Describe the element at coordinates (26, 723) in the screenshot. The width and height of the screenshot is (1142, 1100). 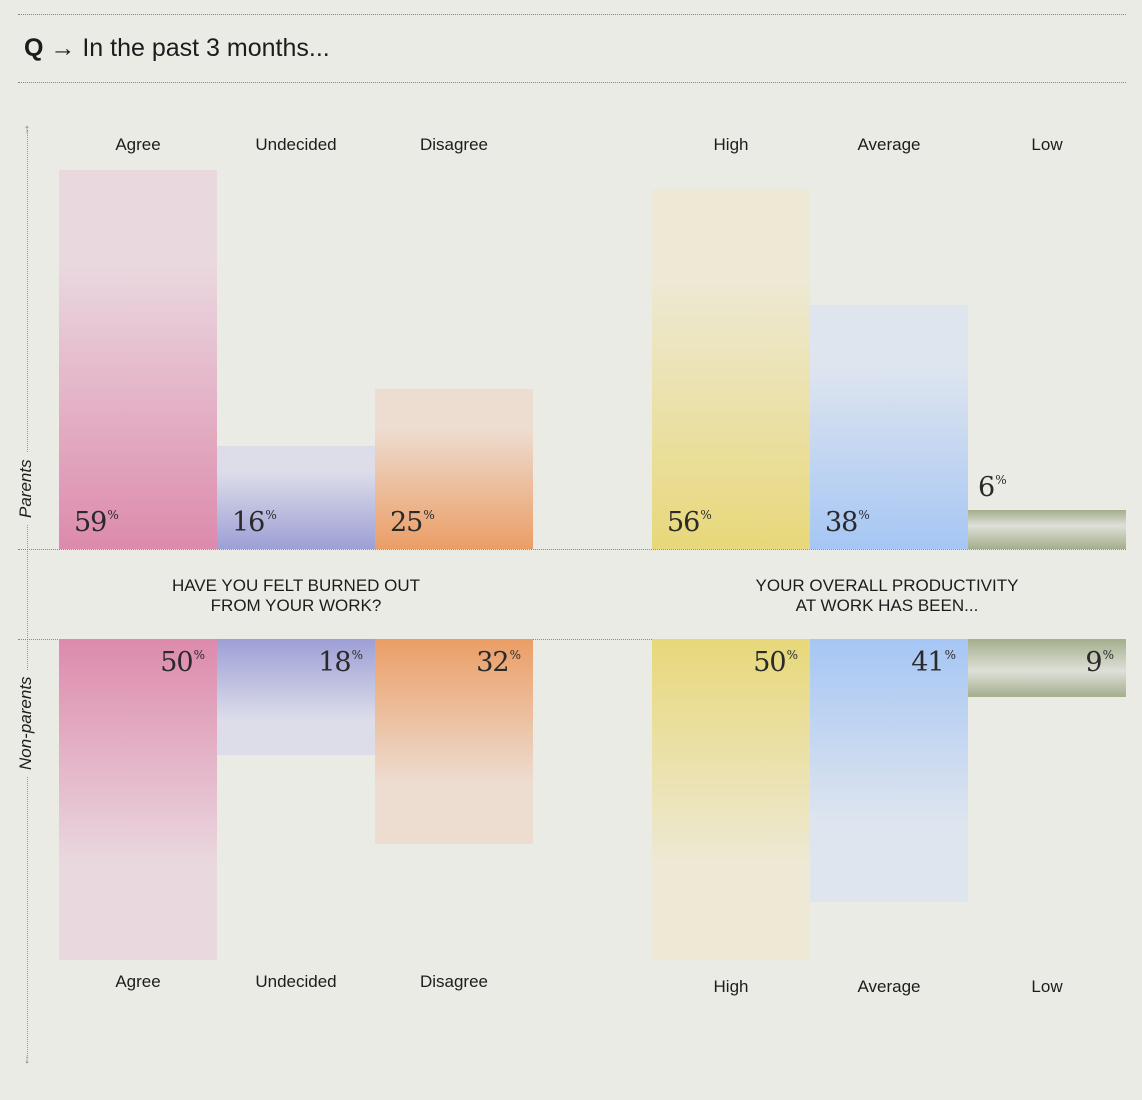
I see `group-label-non-parents: Non-parents` at that location.